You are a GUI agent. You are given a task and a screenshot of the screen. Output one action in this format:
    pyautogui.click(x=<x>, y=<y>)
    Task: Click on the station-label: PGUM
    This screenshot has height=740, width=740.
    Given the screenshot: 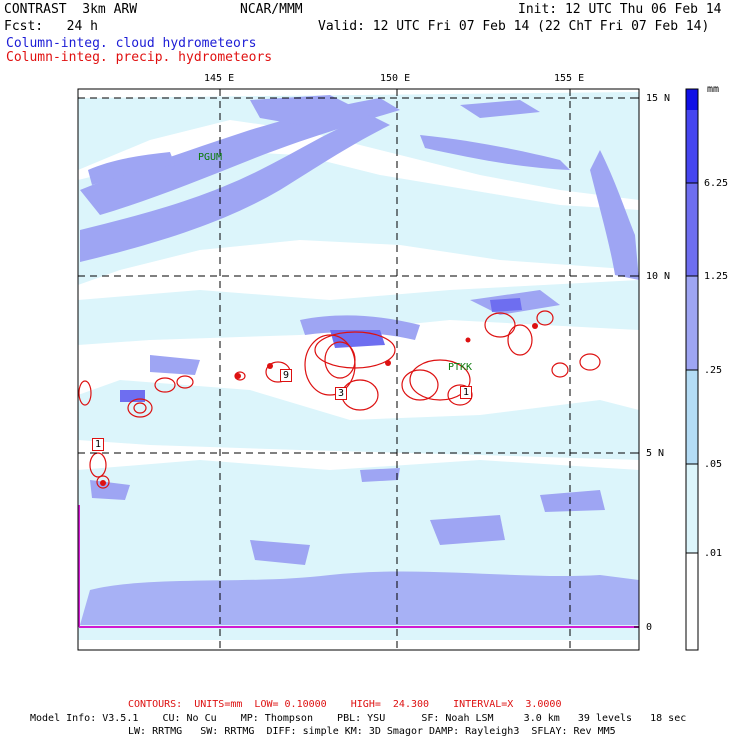 What is the action you would take?
    pyautogui.click(x=210, y=157)
    